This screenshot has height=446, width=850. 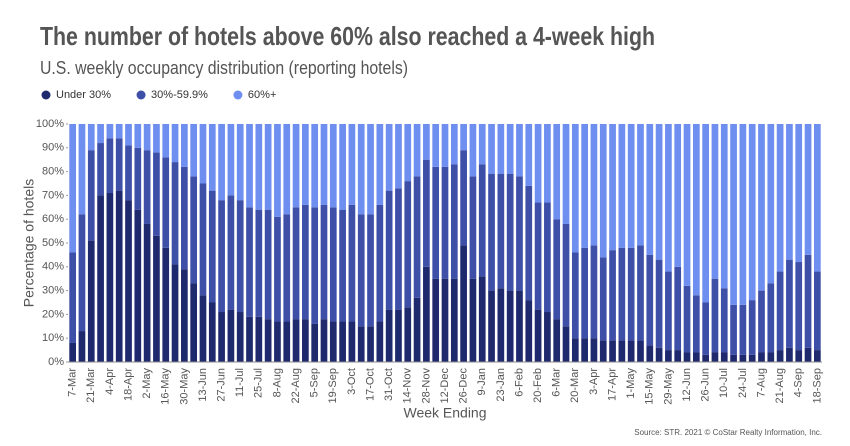 I want to click on x-tick-label: 15-May, so click(x=650, y=386).